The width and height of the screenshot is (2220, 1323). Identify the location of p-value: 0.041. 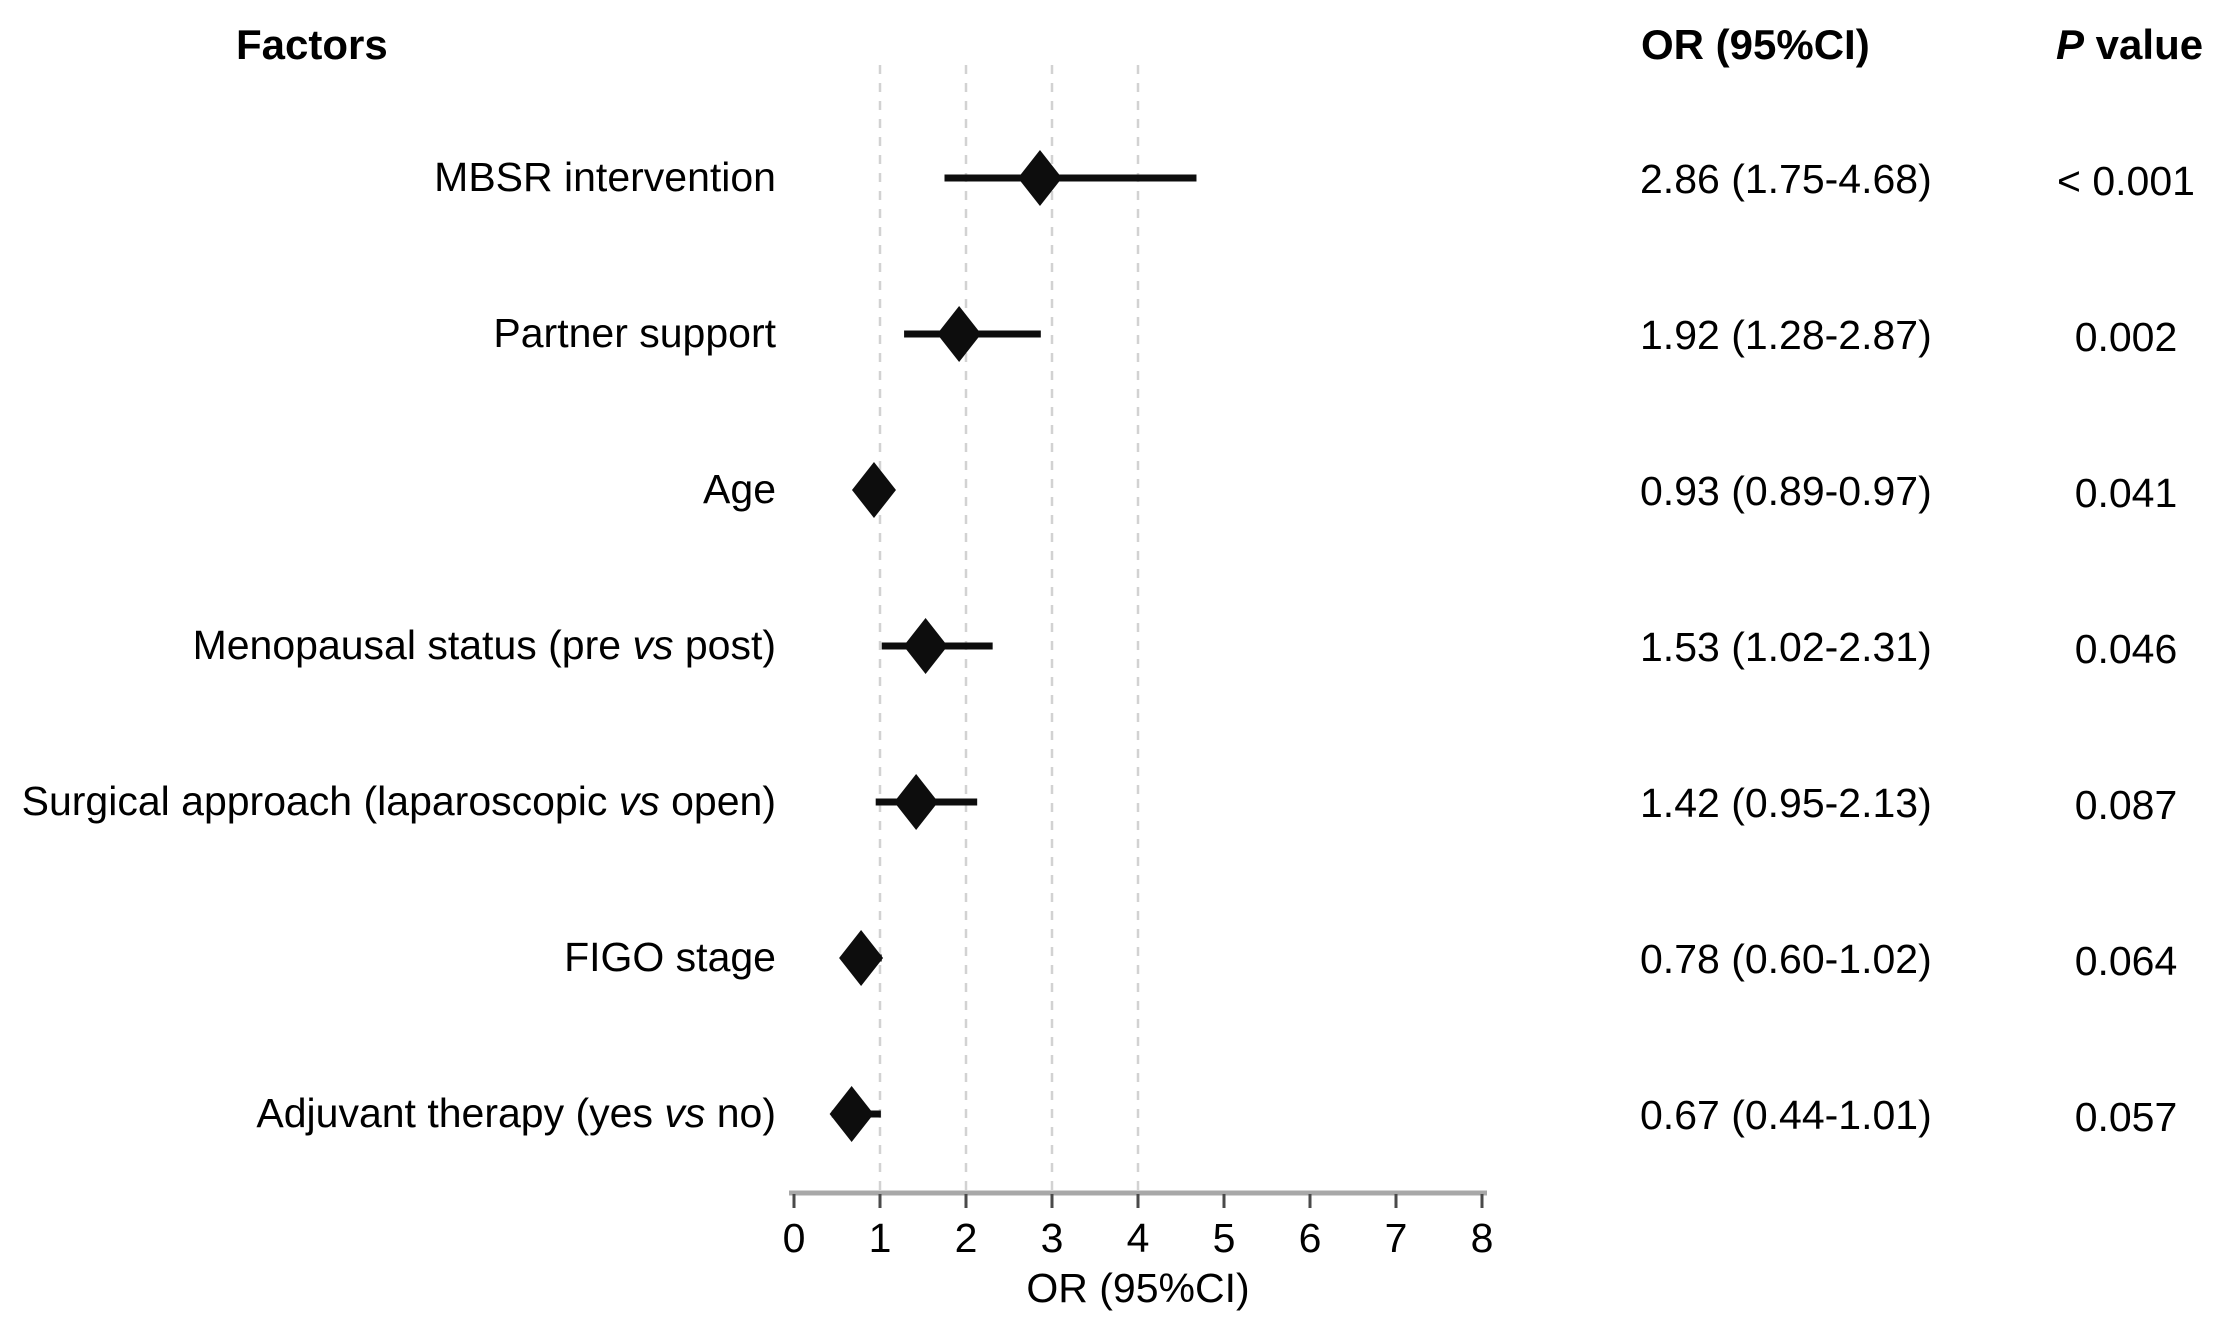
(2126, 493).